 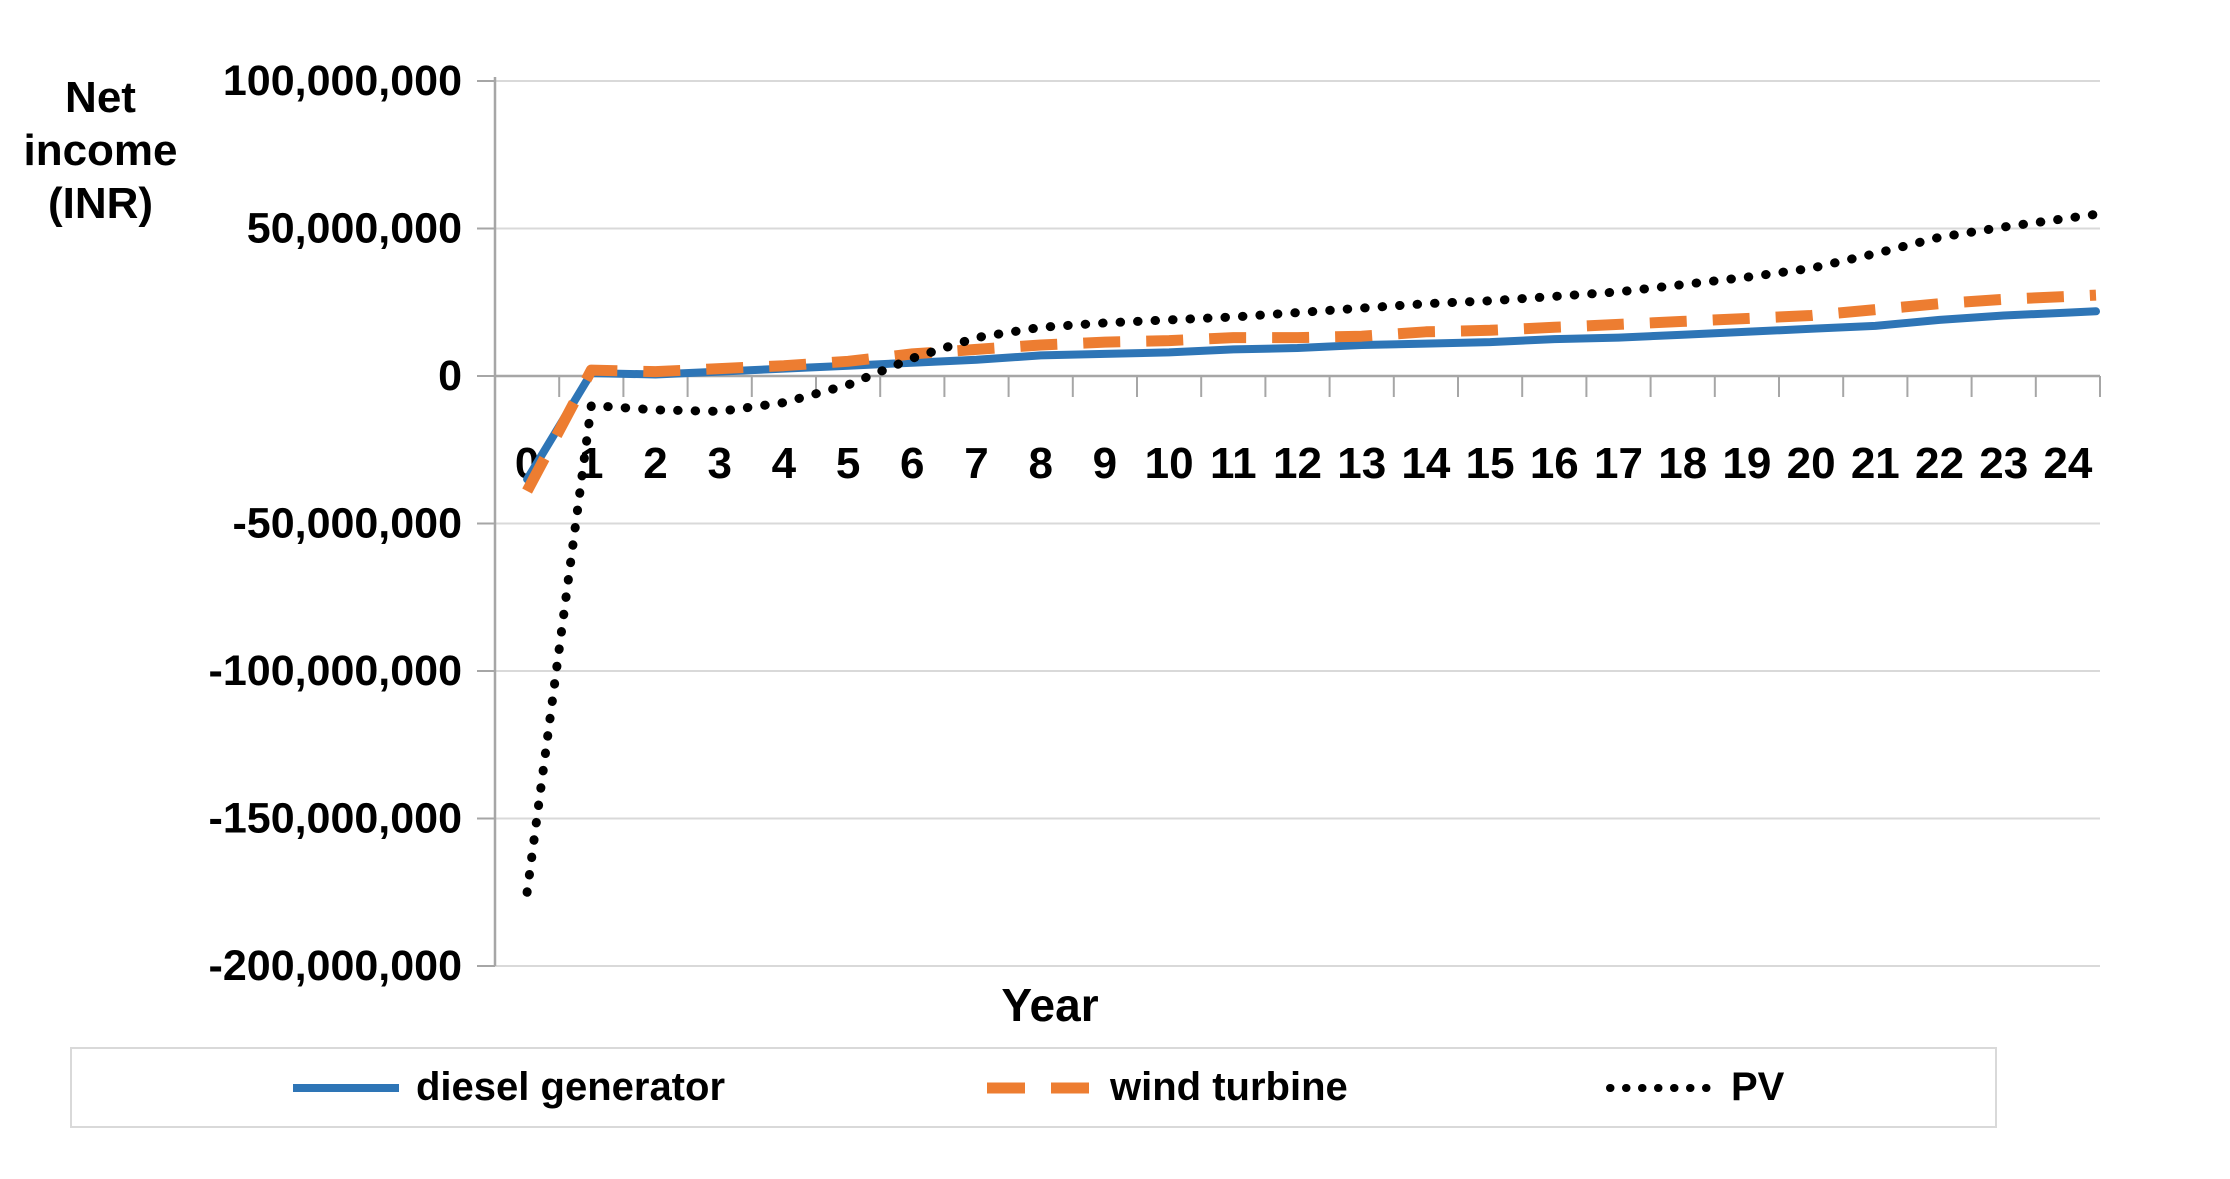 I want to click on x-tick-label: 21, so click(x=1875, y=463).